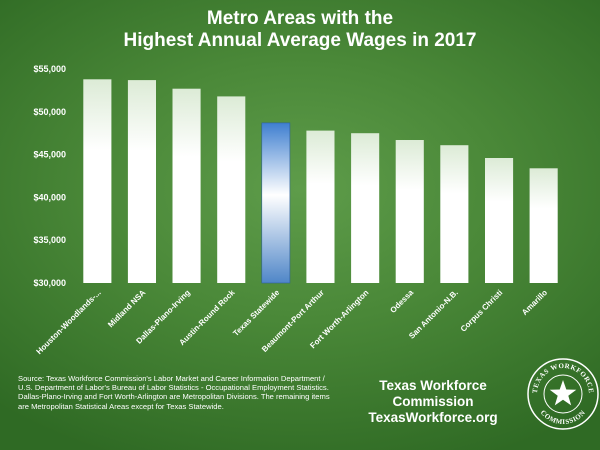 The width and height of the screenshot is (600, 450). What do you see at coordinates (401, 301) in the screenshot?
I see `x-tick-label: Odessa` at bounding box center [401, 301].